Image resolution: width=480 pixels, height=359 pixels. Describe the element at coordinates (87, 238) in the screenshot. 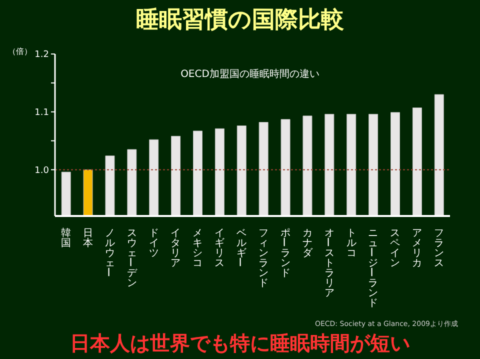

I see `x-tick-label: 日本` at that location.